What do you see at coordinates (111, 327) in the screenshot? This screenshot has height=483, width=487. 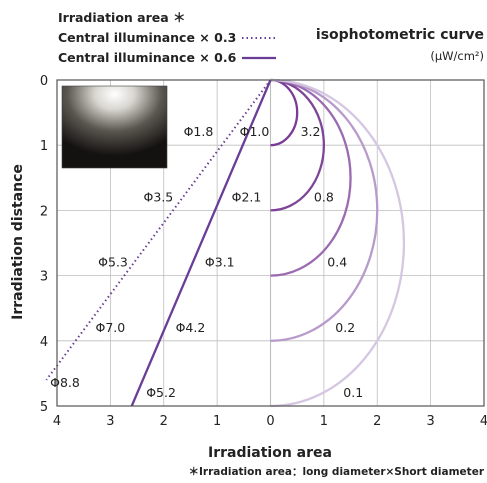 I see `diameter-label: Φ7.0` at bounding box center [111, 327].